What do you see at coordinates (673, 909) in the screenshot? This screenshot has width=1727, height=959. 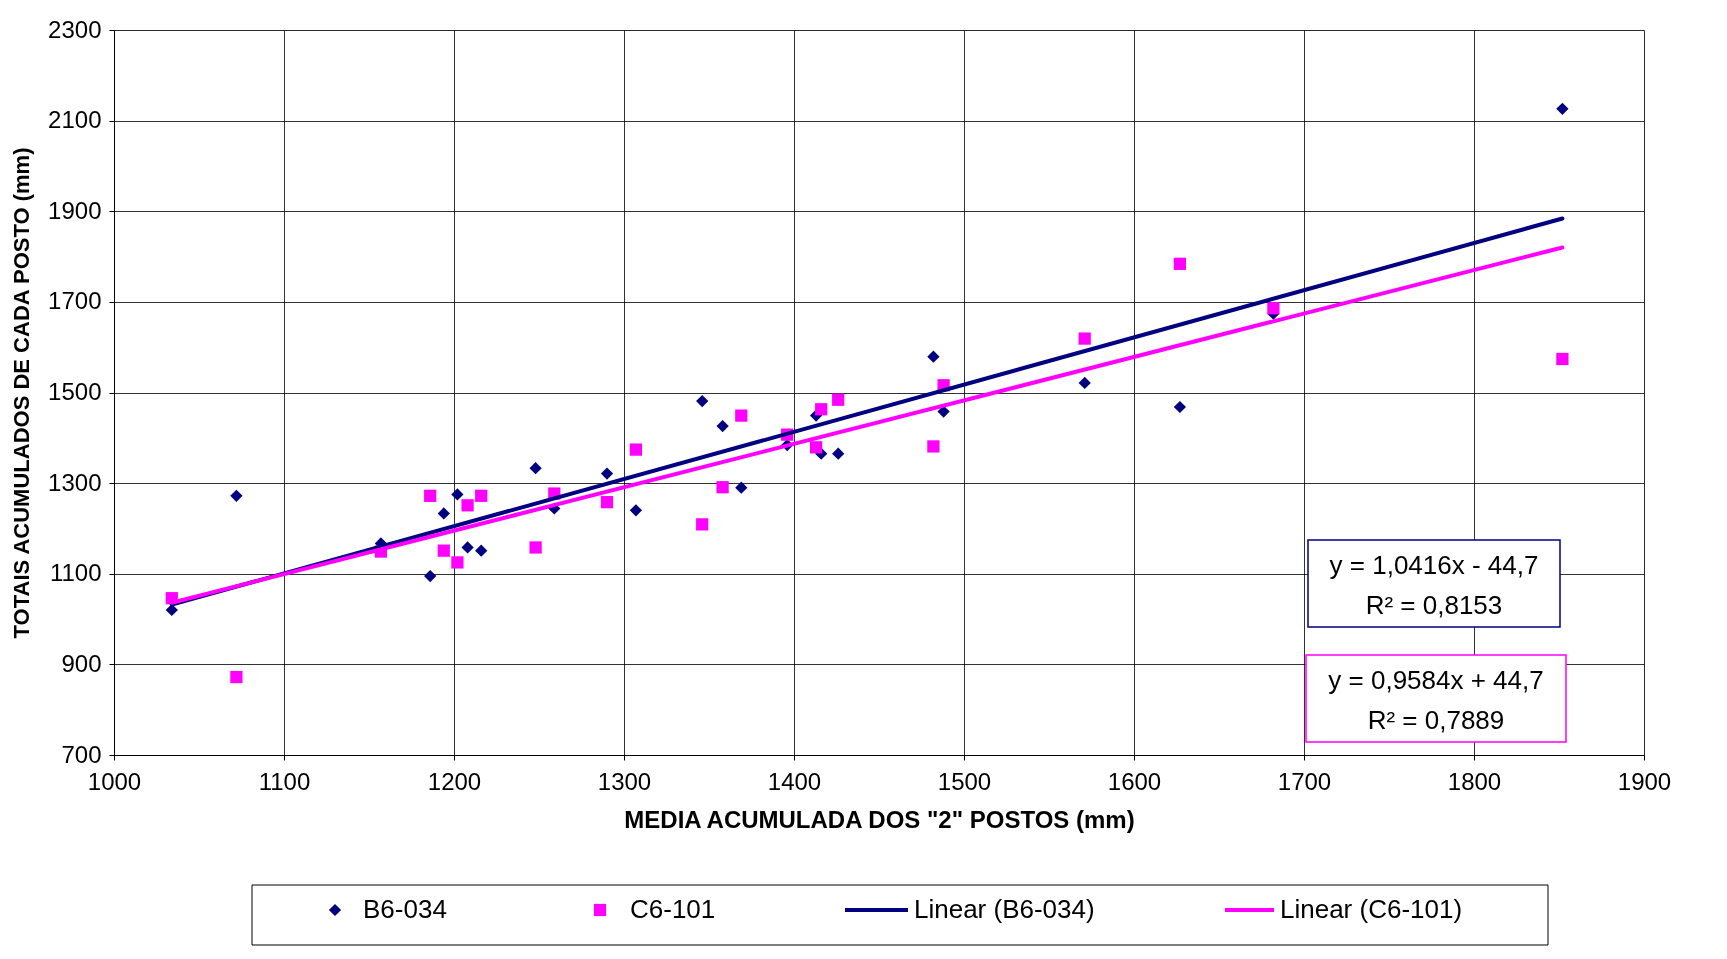 I see `legend-label: C6-101` at bounding box center [673, 909].